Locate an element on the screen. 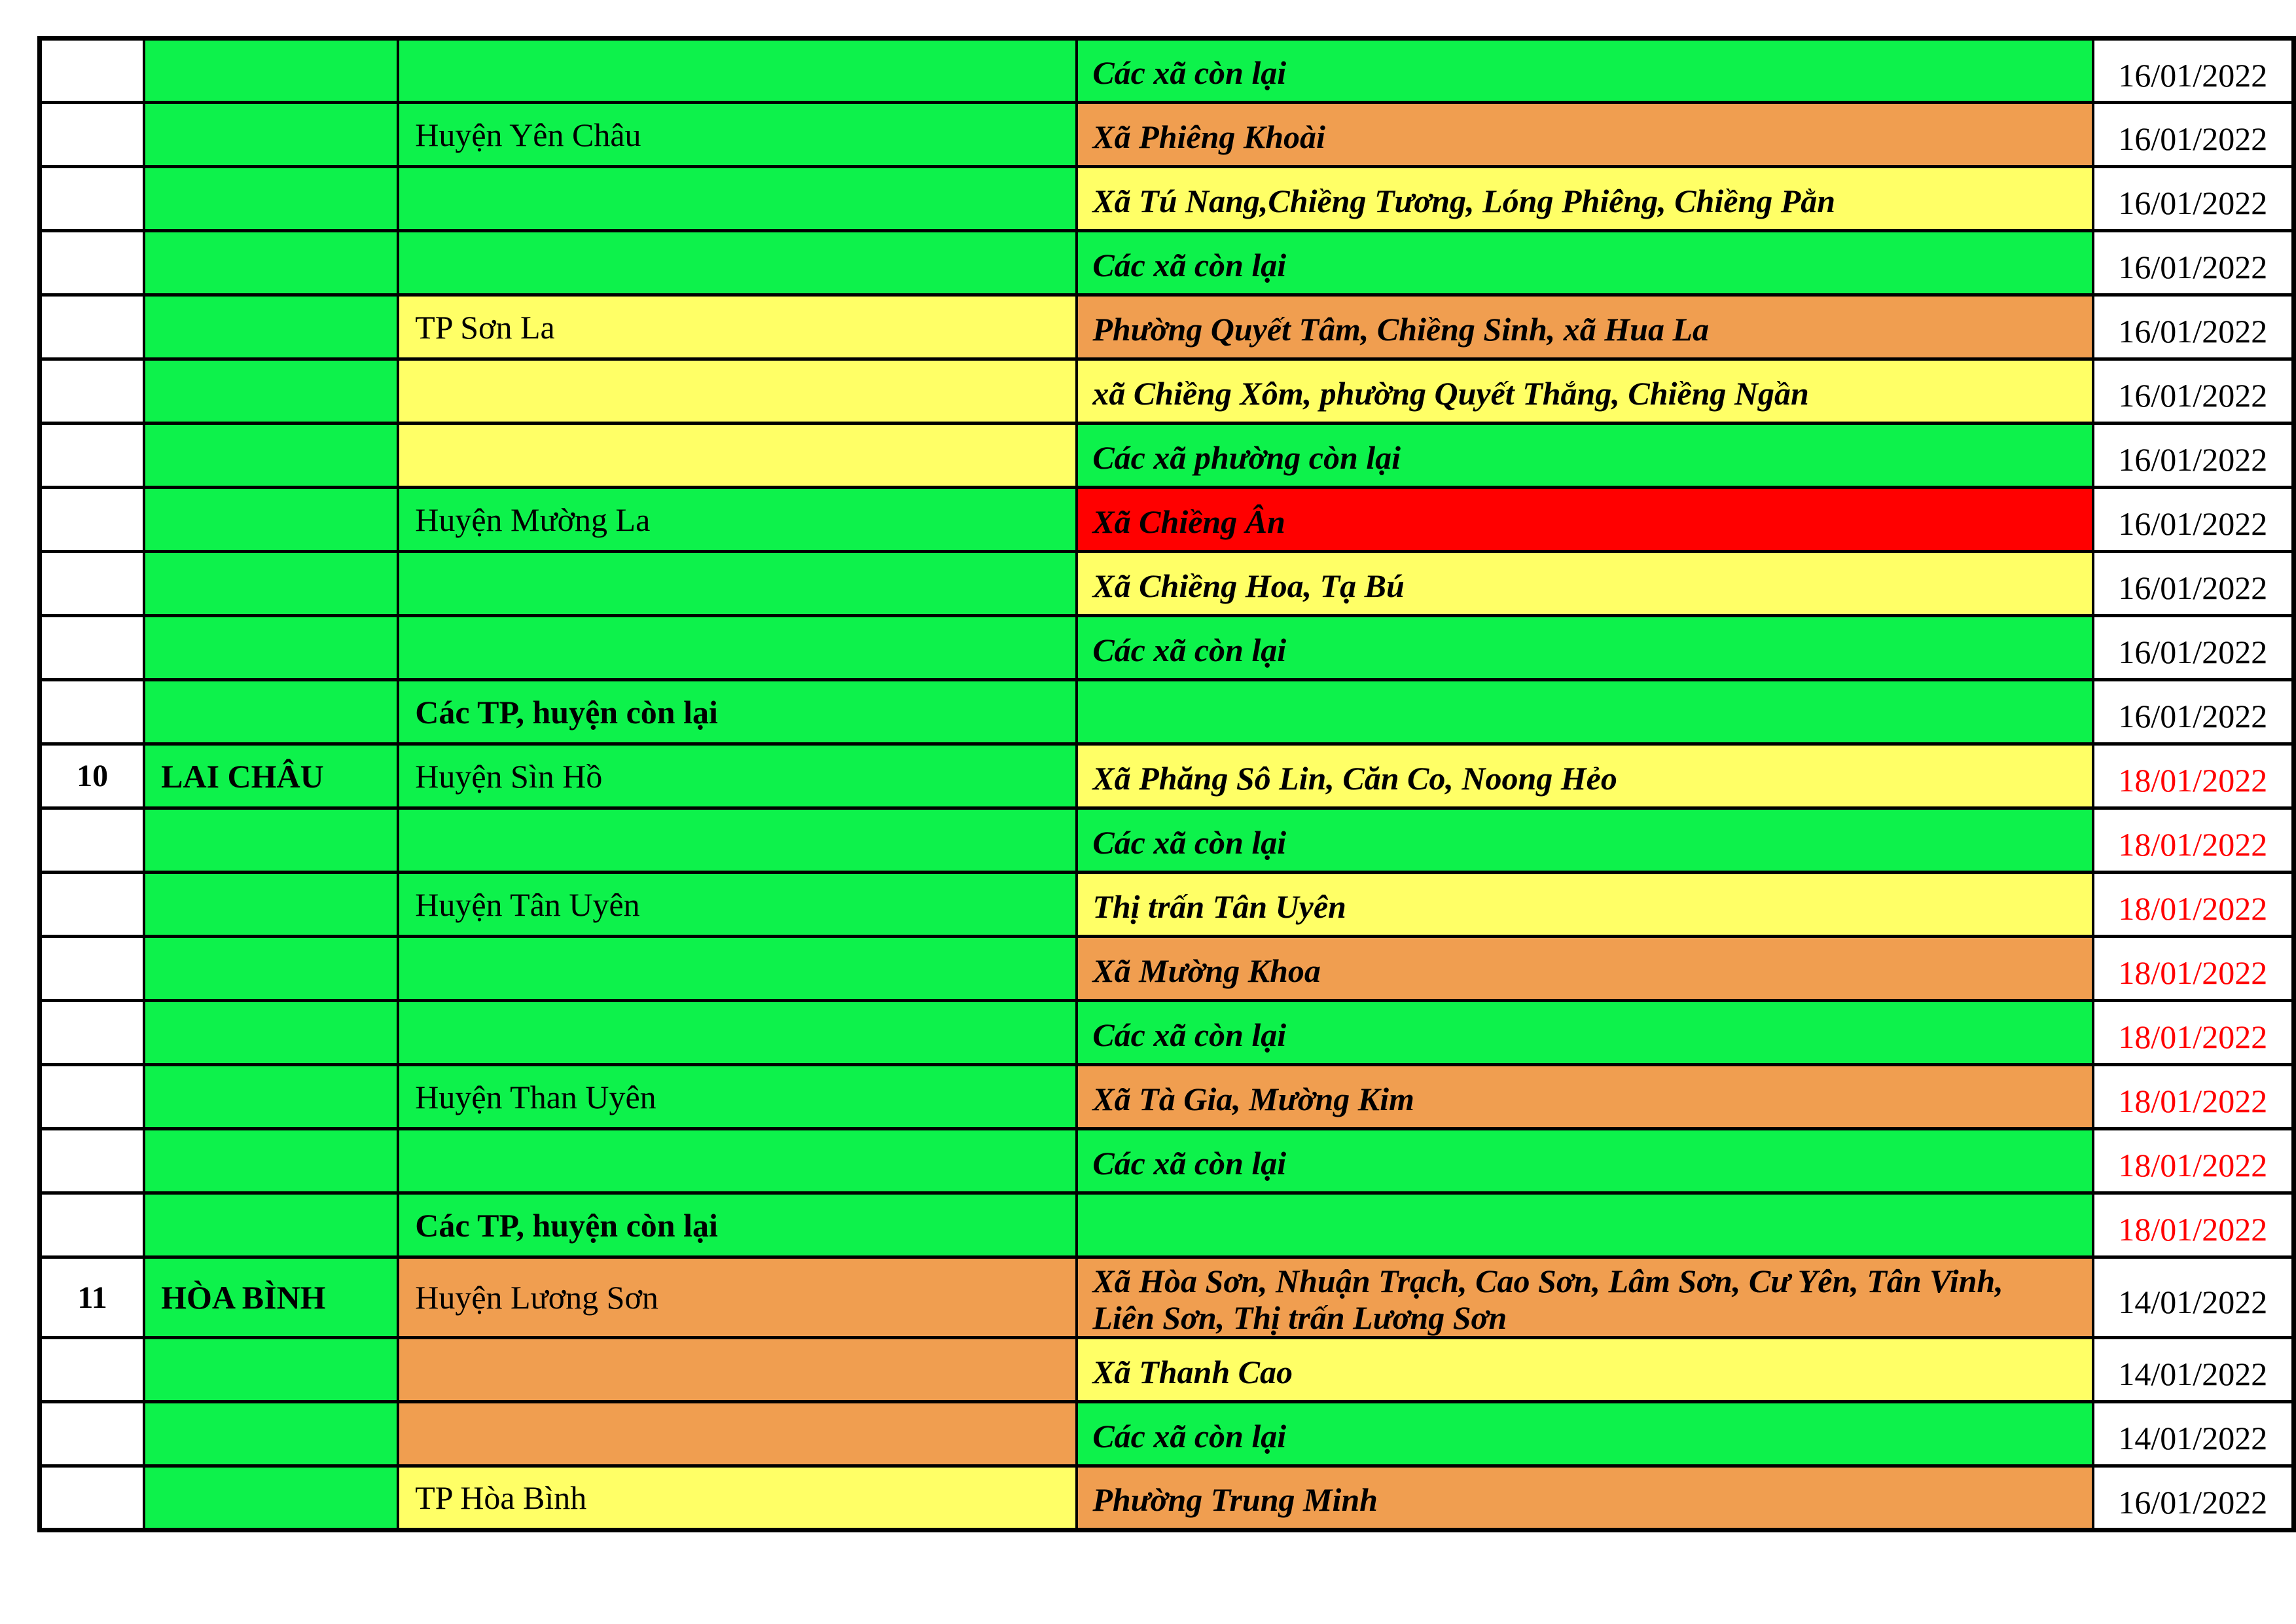 The image size is (2296, 1624). cell-commune: Xã Chiềng Ân is located at coordinates (1584, 519).